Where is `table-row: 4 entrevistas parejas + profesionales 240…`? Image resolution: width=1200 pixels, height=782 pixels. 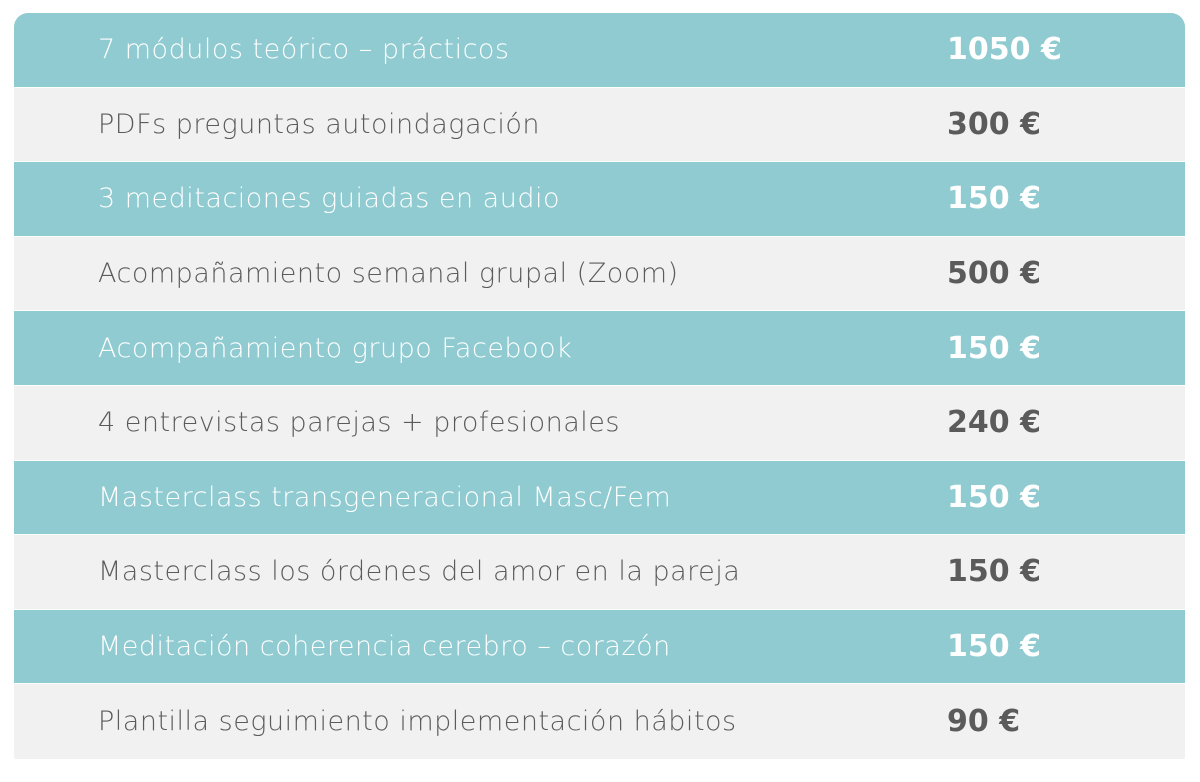
table-row: 4 entrevistas parejas + profesionales 240… is located at coordinates (599, 423).